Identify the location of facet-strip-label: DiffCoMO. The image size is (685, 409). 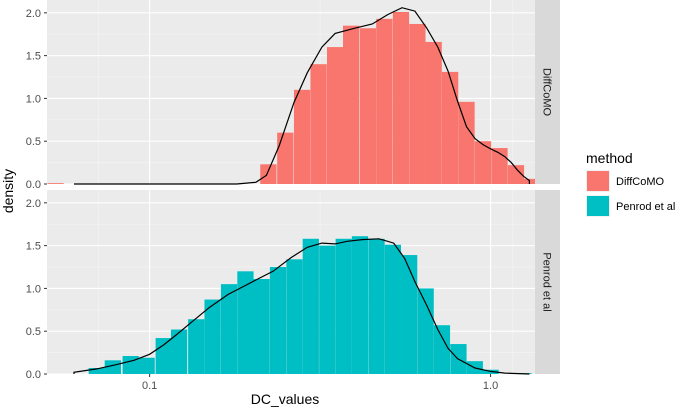
(547, 92).